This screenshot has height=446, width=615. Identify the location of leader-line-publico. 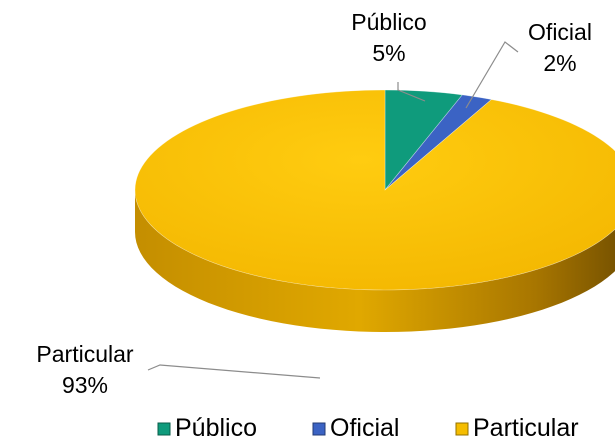
(411, 92).